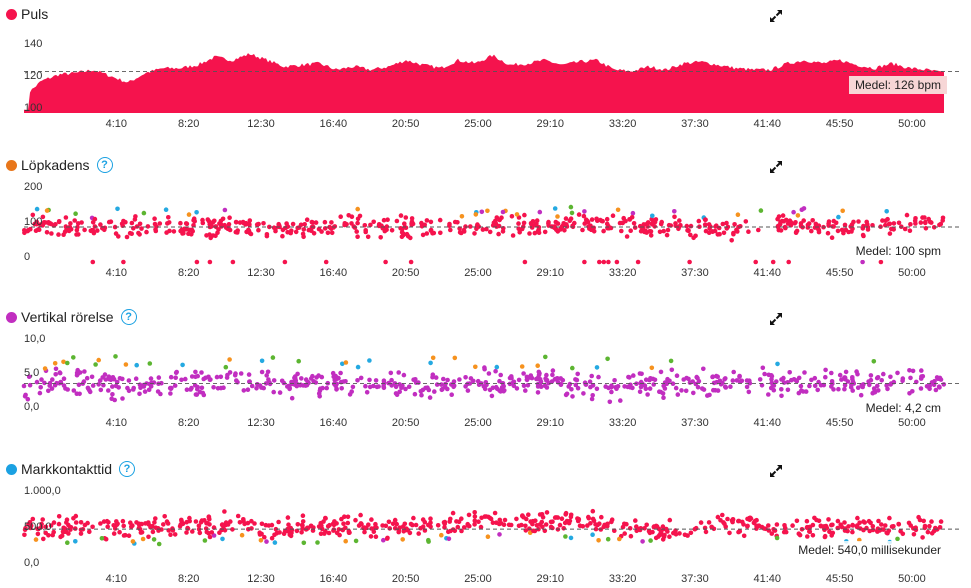 Image resolution: width=971 pixels, height=588 pixels. Describe the element at coordinates (551, 579) in the screenshot. I see `x-tick-label: 29:10` at that location.